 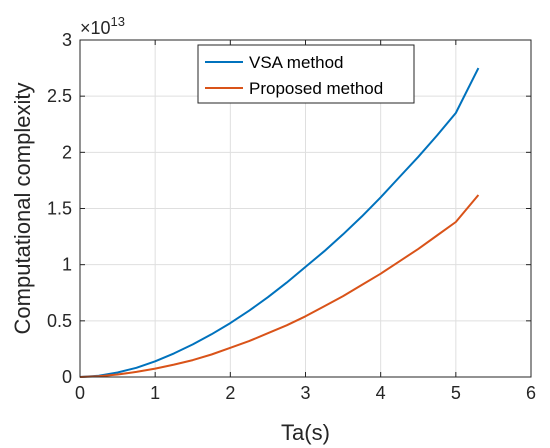 I want to click on legend-label-vsa: VSA method, so click(x=296, y=62).